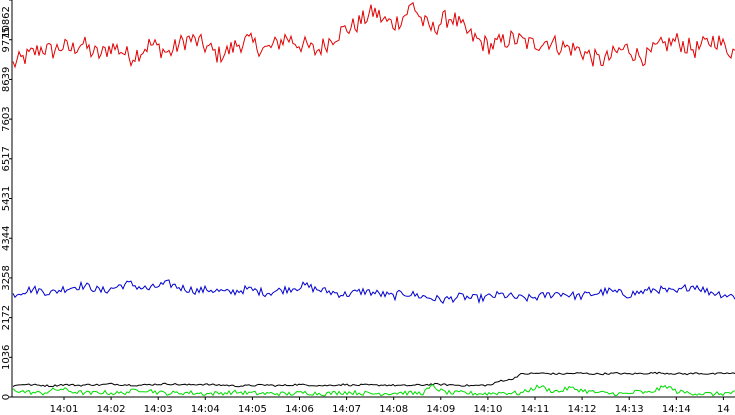 This screenshot has height=415, width=735. What do you see at coordinates (205, 409) in the screenshot?
I see `x-tick-label: 14:04` at bounding box center [205, 409].